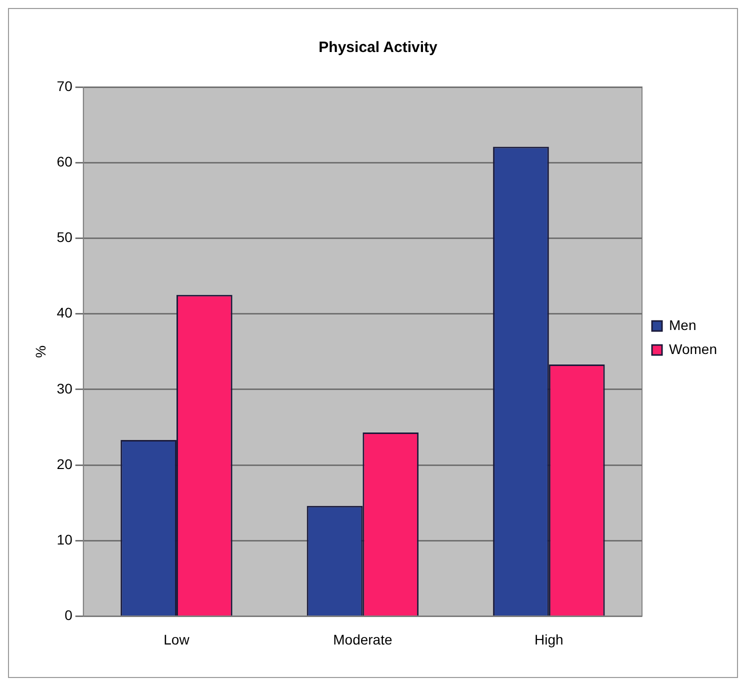 This screenshot has height=688, width=746. Describe the element at coordinates (64, 237) in the screenshot. I see `y-tick-label: 50` at that location.